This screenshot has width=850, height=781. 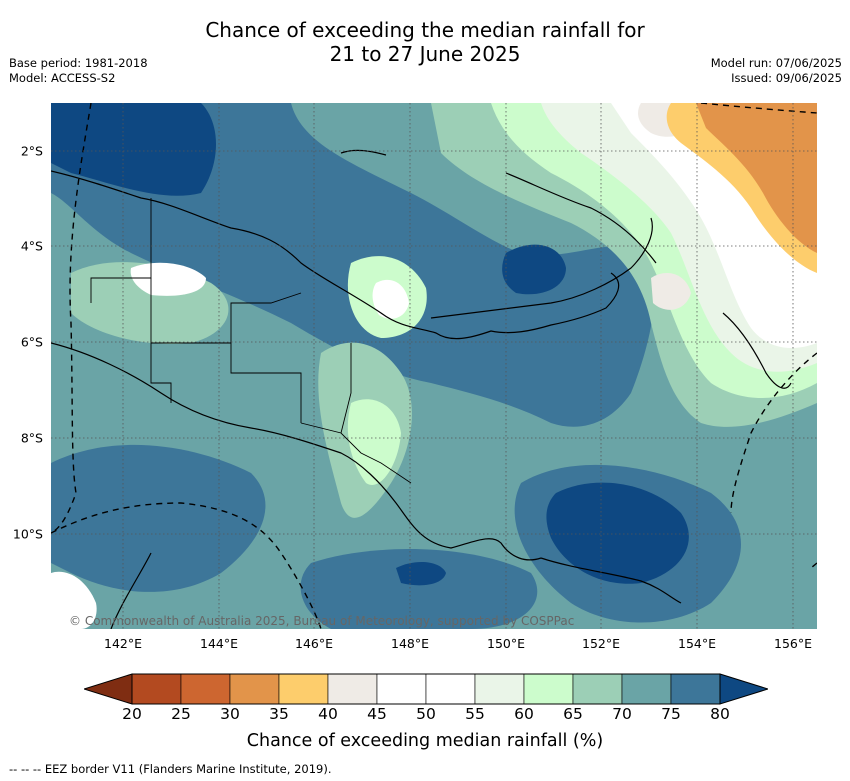 I want to click on colorbar-extend-high, so click(x=743, y=689).